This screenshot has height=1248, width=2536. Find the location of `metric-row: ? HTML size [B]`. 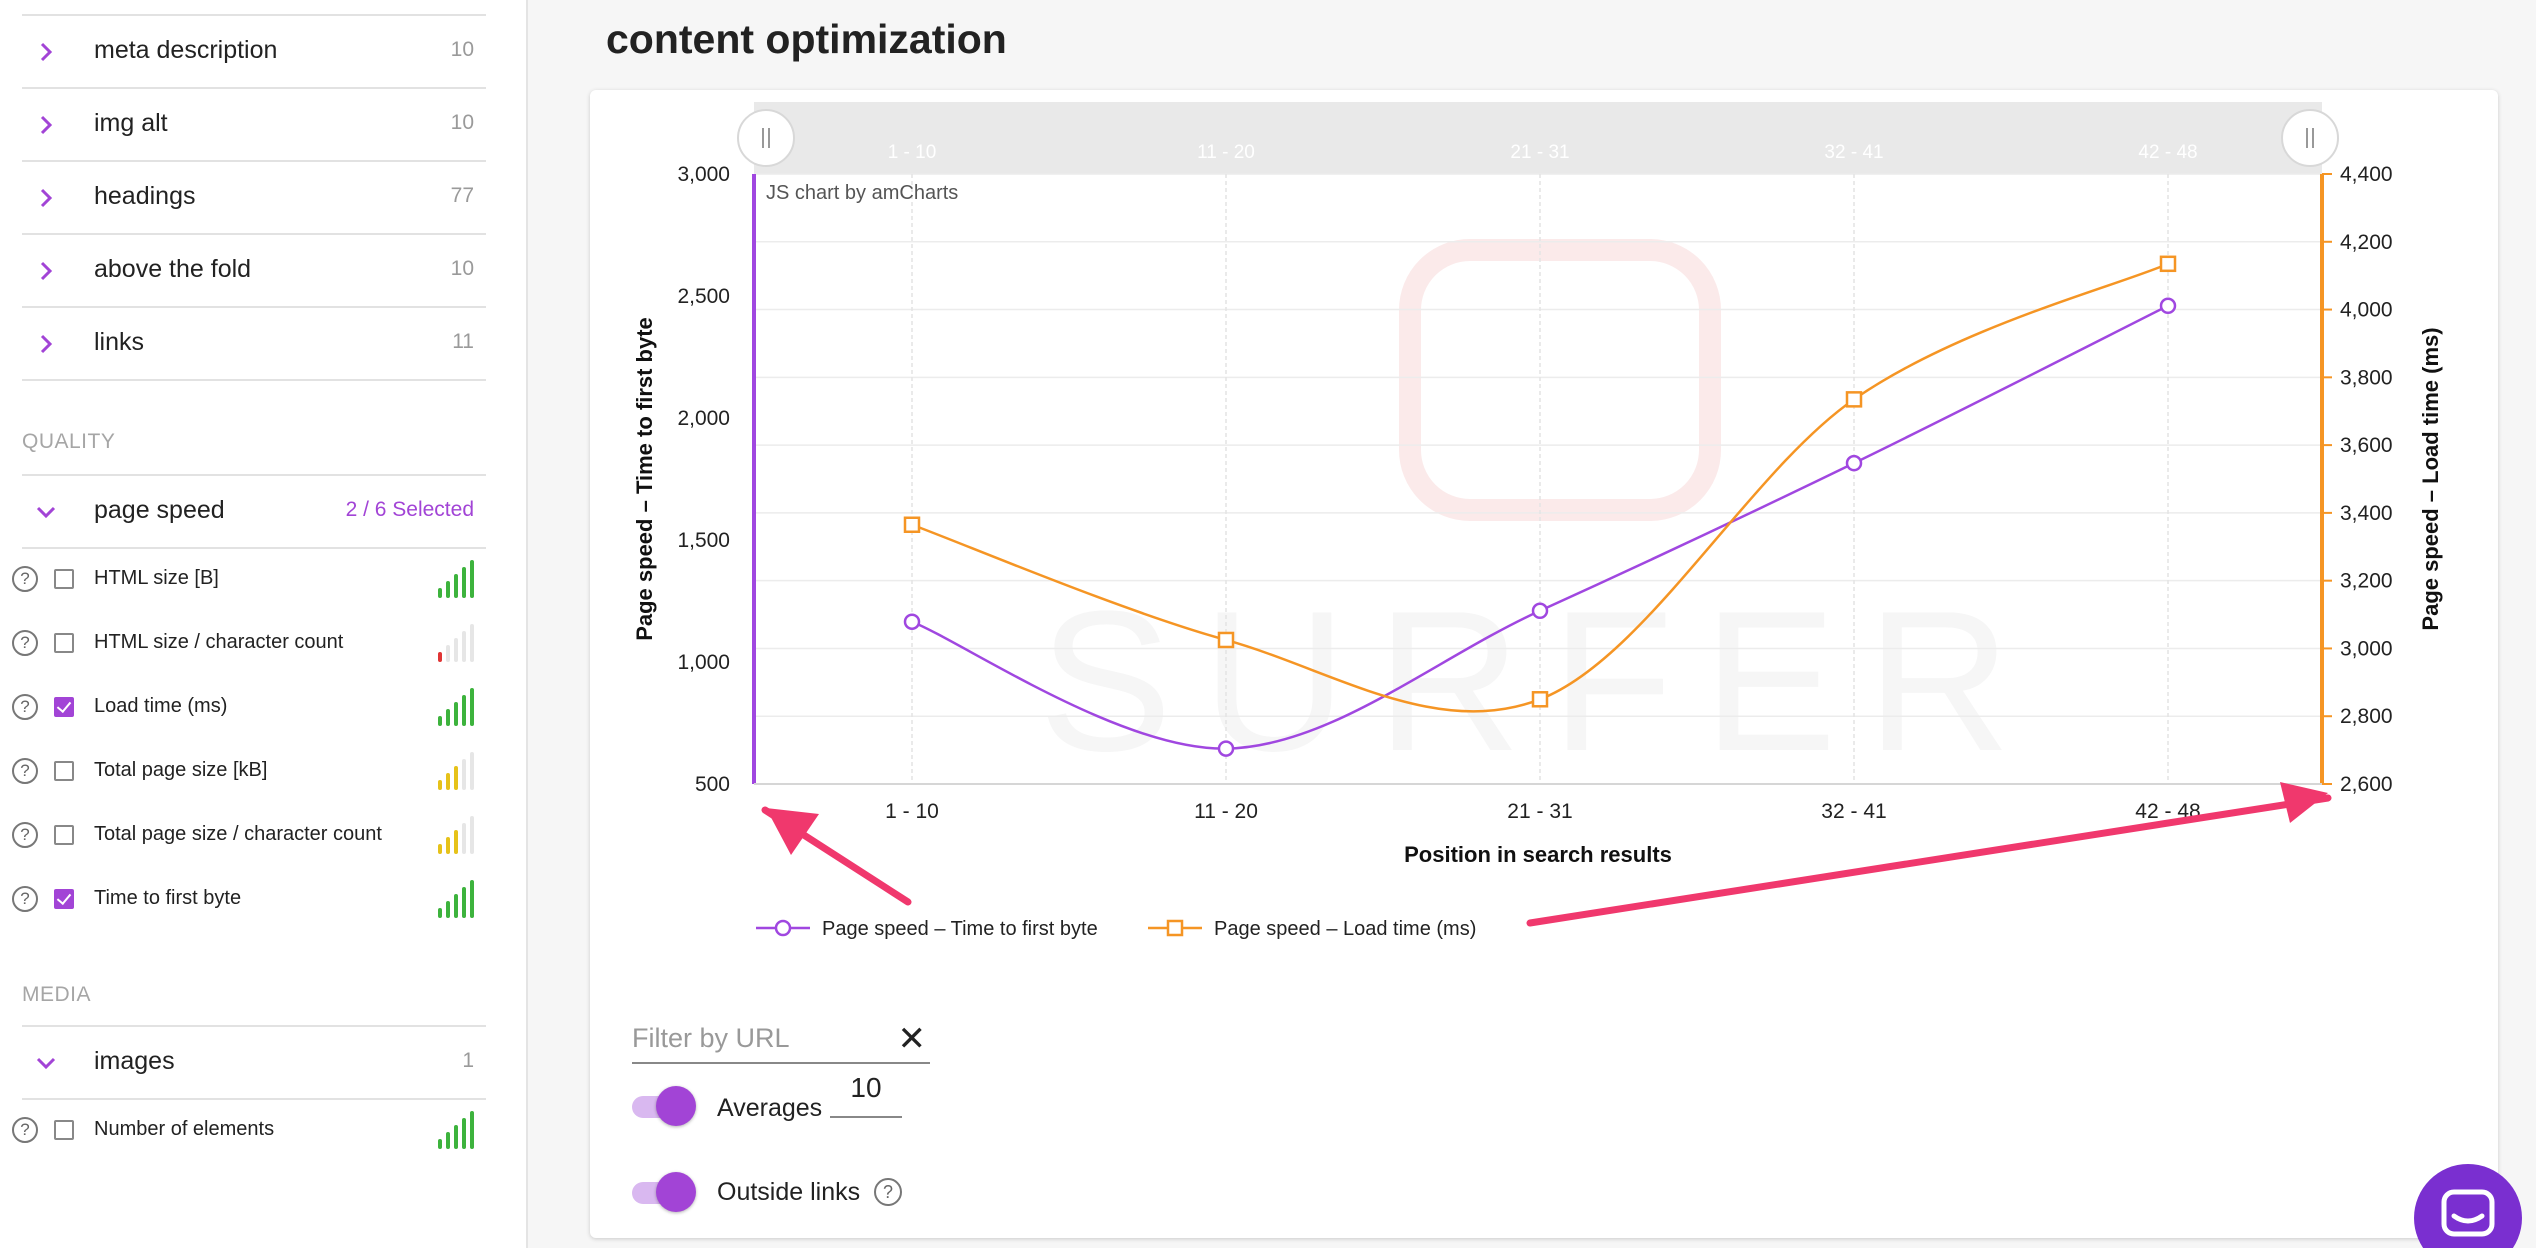

metric-row: ? HTML size [B] is located at coordinates (247, 579).